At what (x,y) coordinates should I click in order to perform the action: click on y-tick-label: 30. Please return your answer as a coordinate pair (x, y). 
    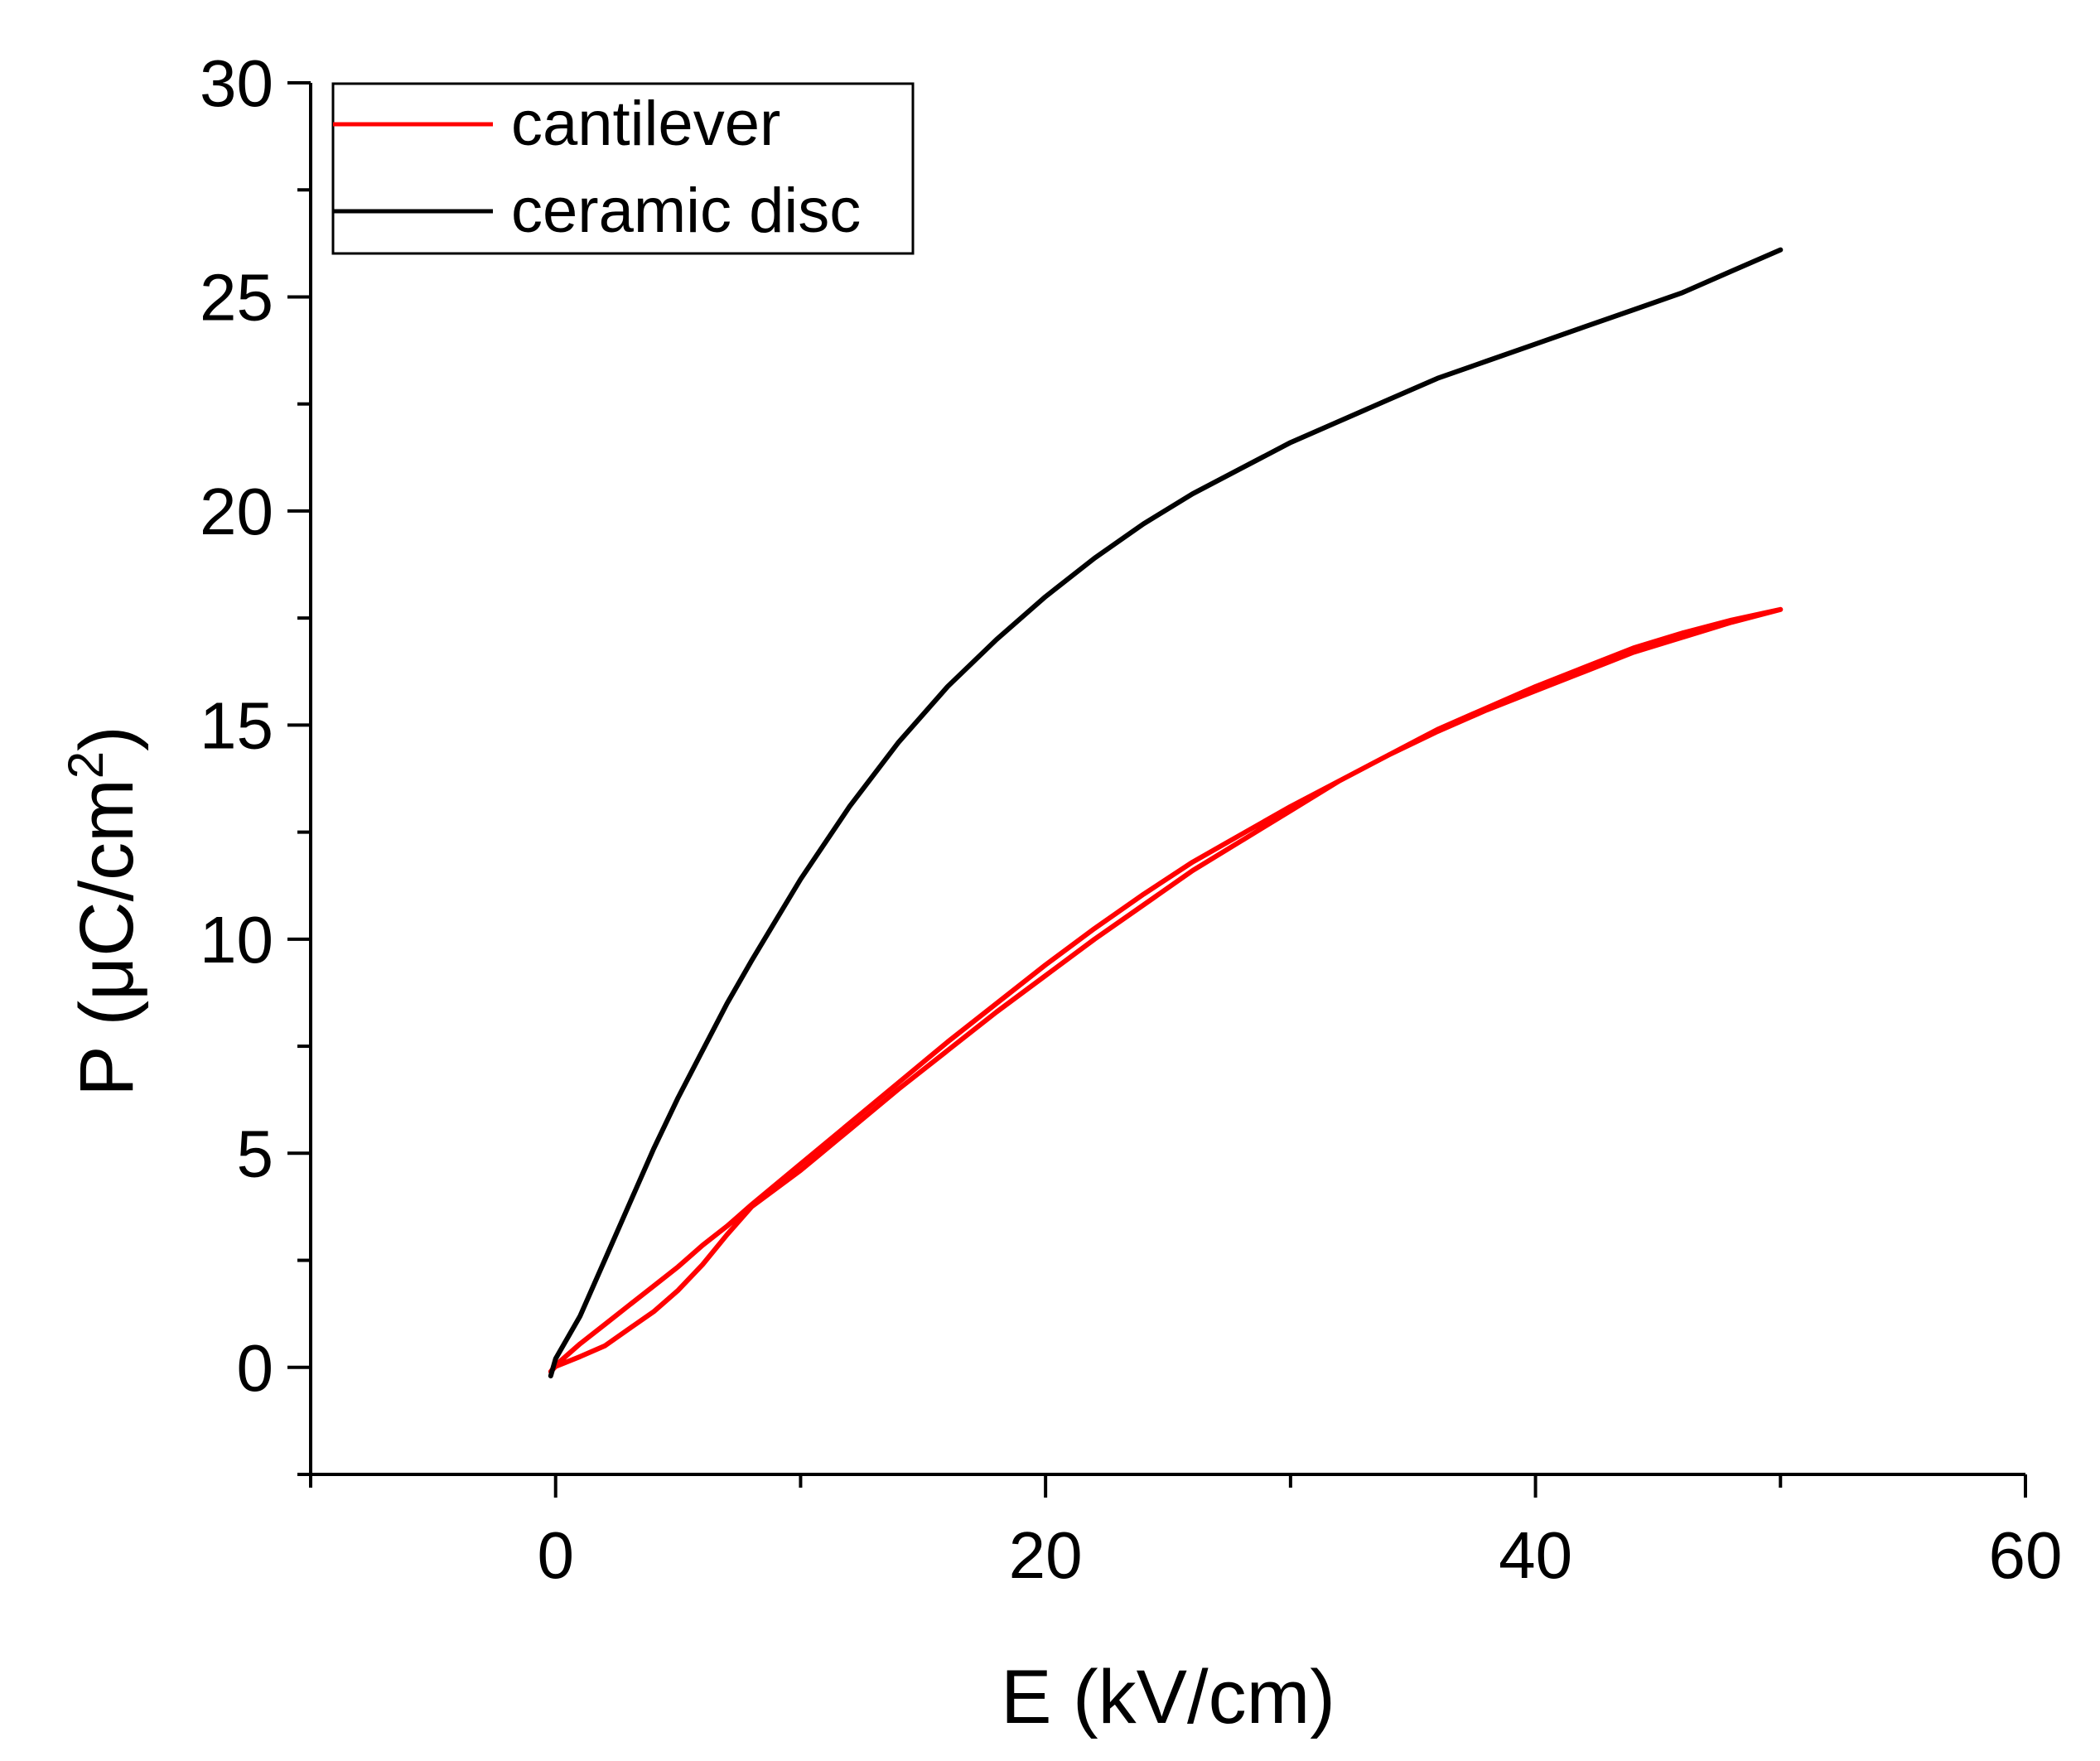
    Looking at the image, I should click on (236, 83).